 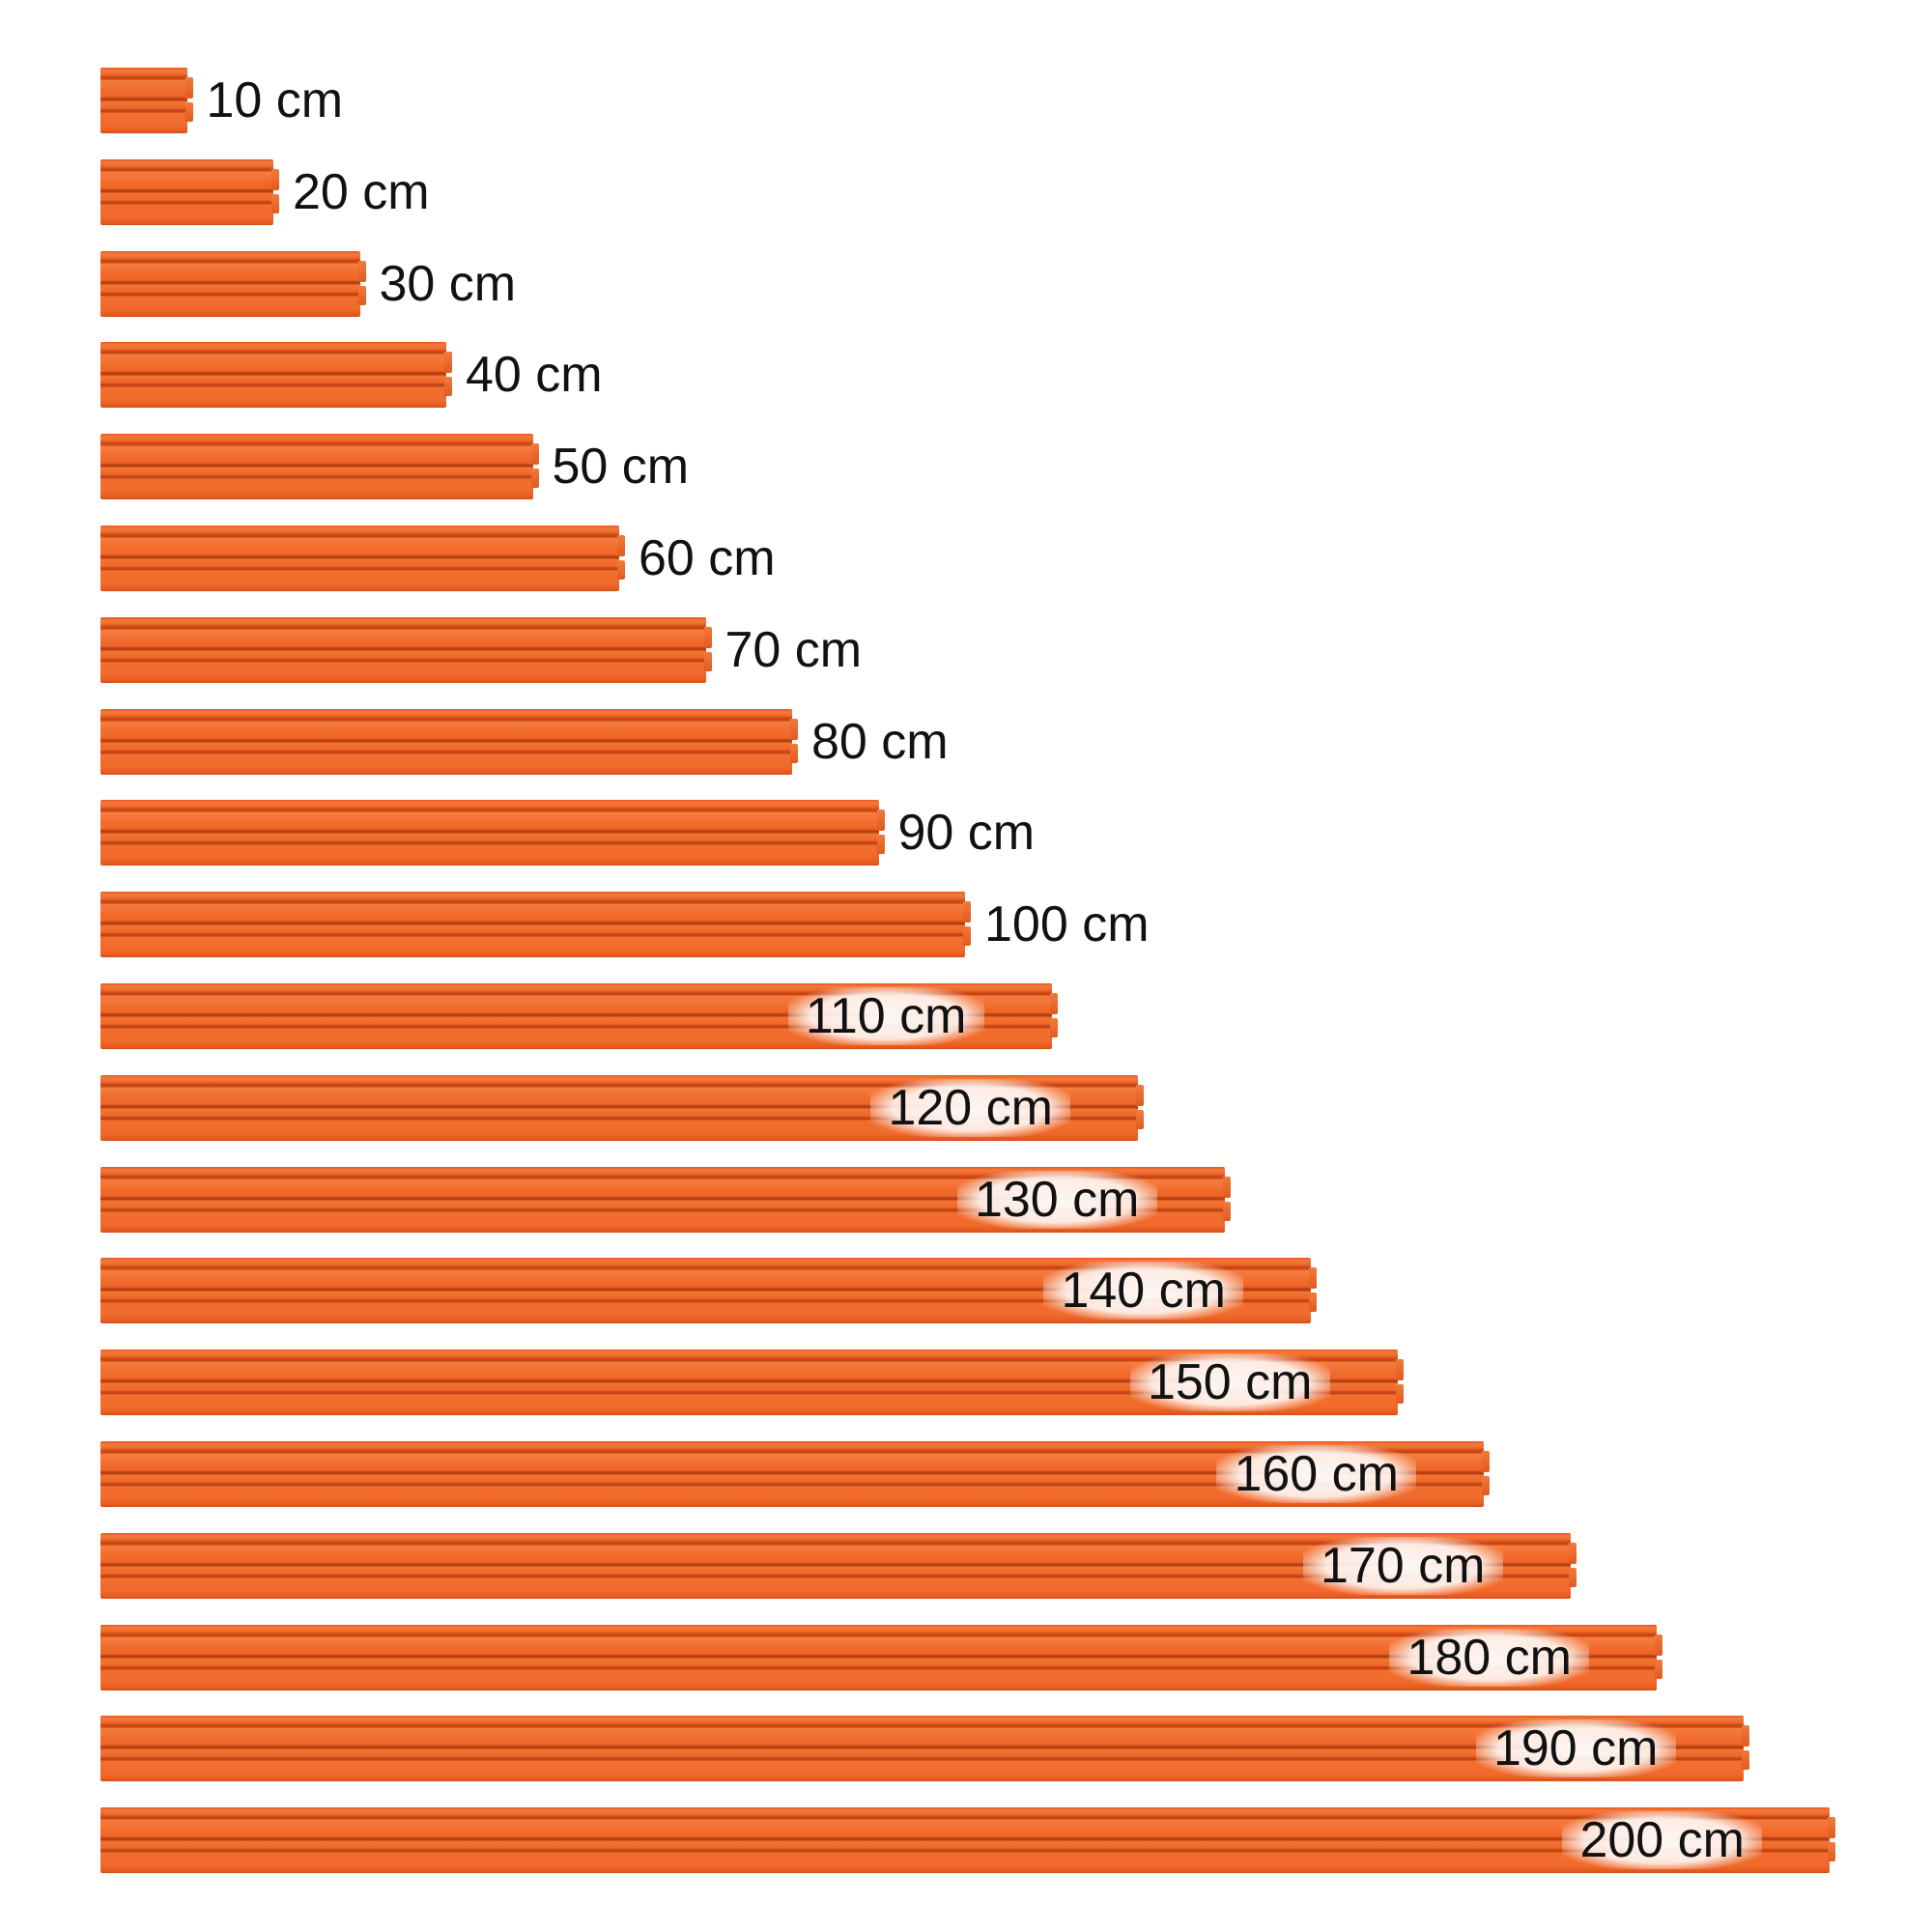 I want to click on rail-length-label: 10 cm, so click(x=275, y=100).